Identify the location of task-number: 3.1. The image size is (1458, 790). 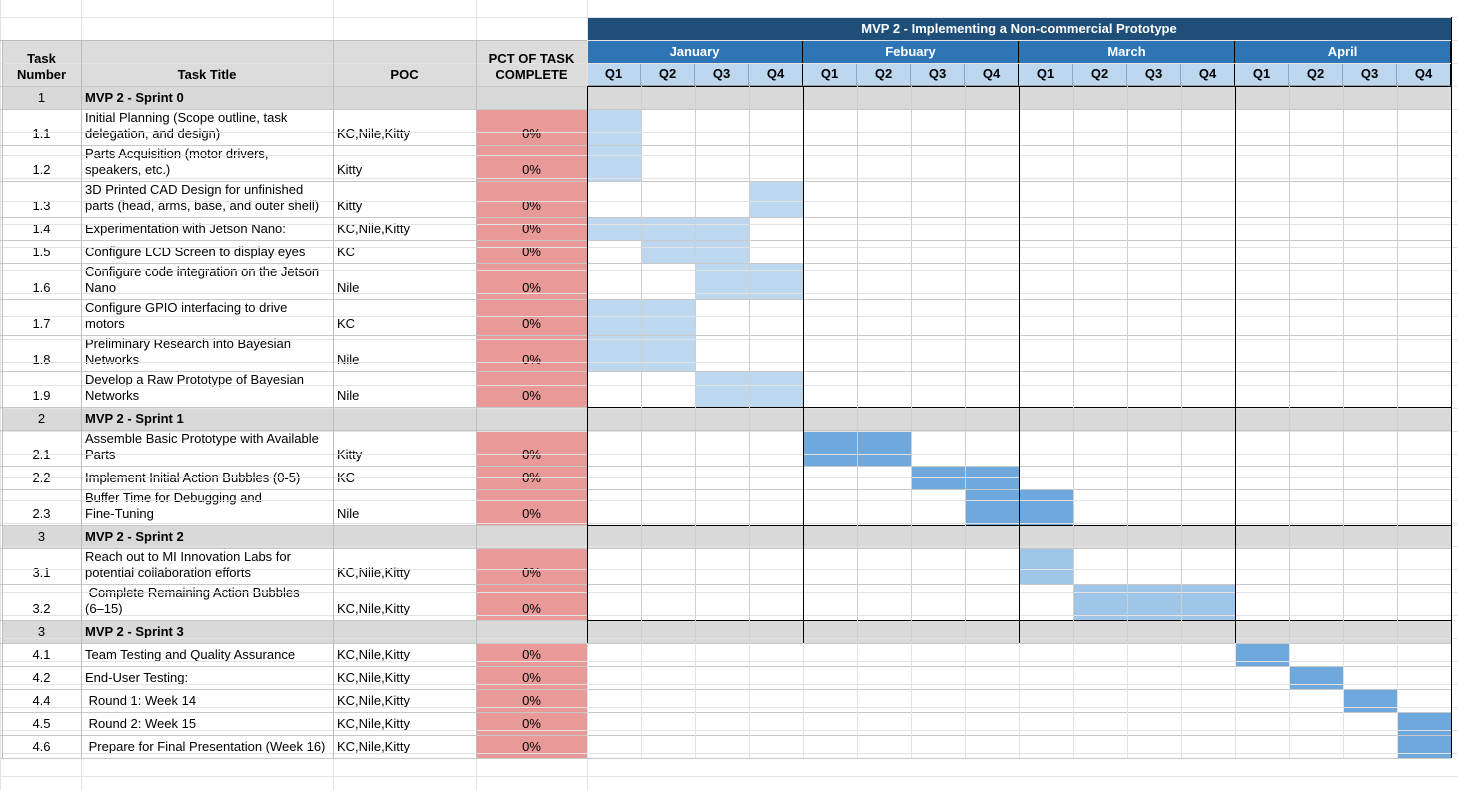
(41, 572).